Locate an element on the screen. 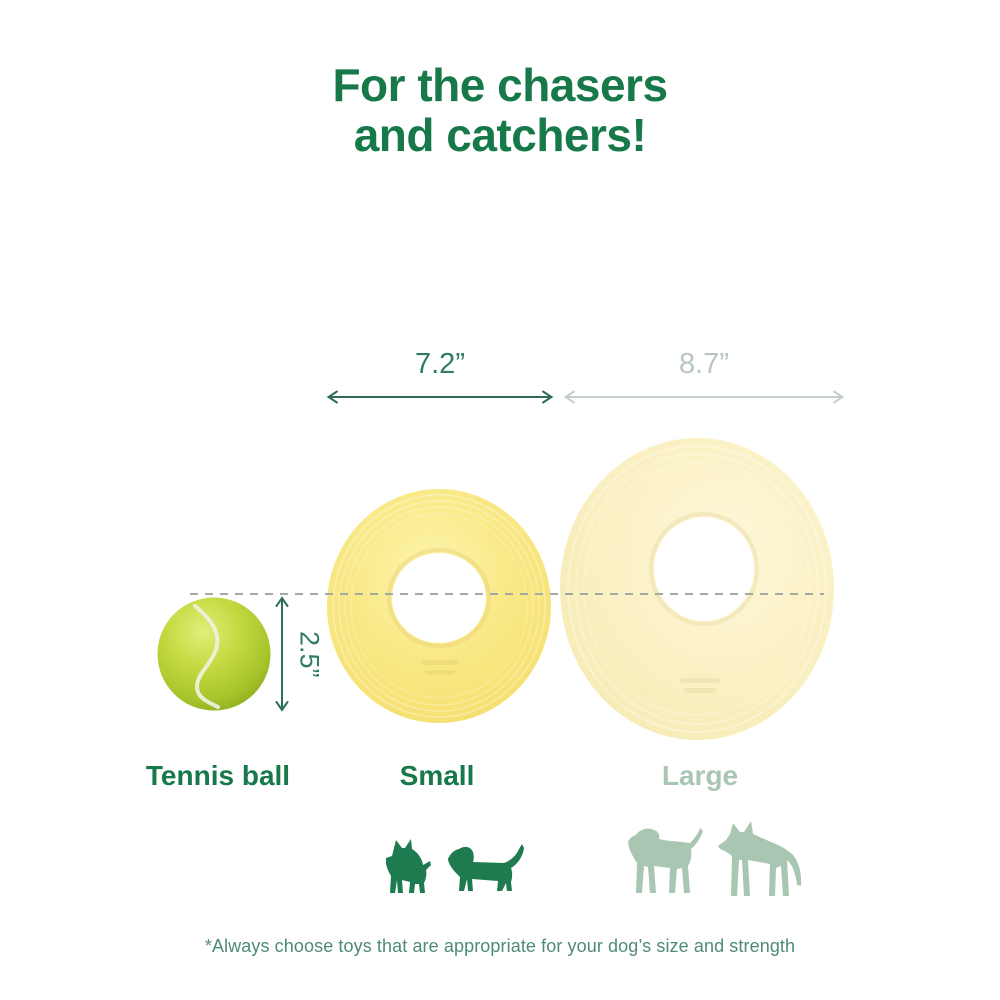 Image resolution: width=1000 pixels, height=1000 pixels. small-disc-image is located at coordinates (439, 606).